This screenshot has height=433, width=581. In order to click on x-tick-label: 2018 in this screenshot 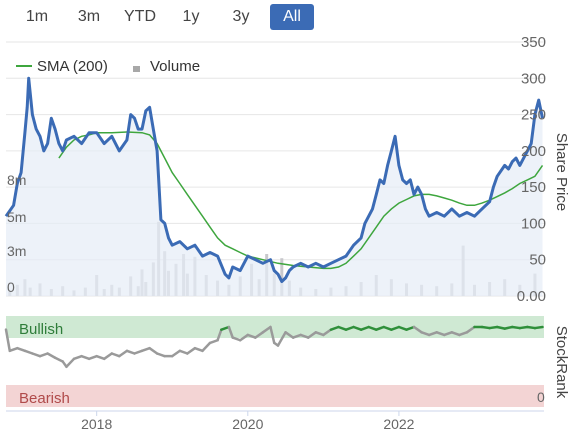, I will do `click(96, 424)`.